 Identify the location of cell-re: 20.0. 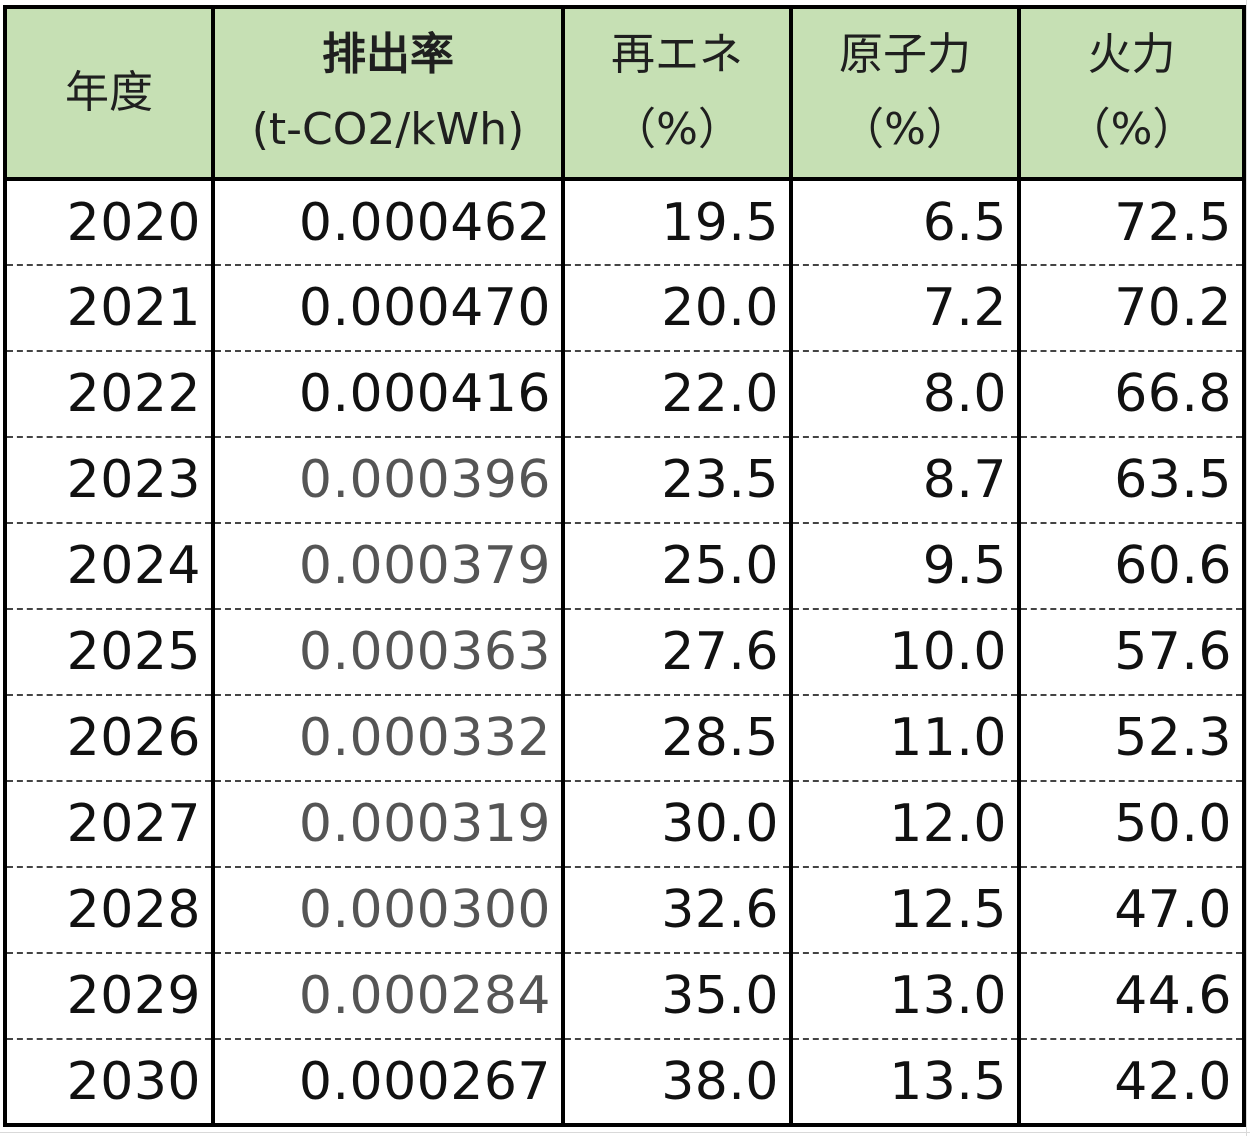
(677, 308).